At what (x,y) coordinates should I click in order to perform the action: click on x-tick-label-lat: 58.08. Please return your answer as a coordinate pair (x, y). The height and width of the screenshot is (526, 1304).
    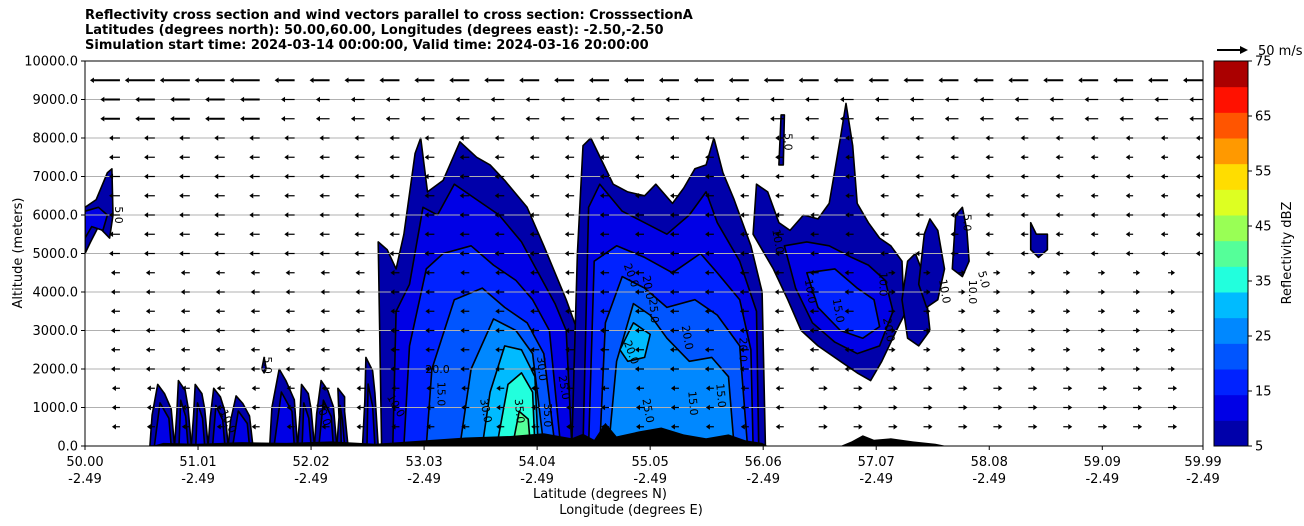
    Looking at the image, I should click on (989, 462).